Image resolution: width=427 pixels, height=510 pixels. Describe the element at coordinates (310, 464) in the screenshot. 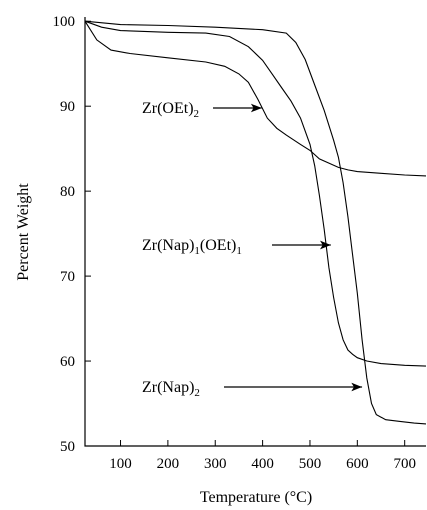

I see `x-tick-label: 500` at that location.